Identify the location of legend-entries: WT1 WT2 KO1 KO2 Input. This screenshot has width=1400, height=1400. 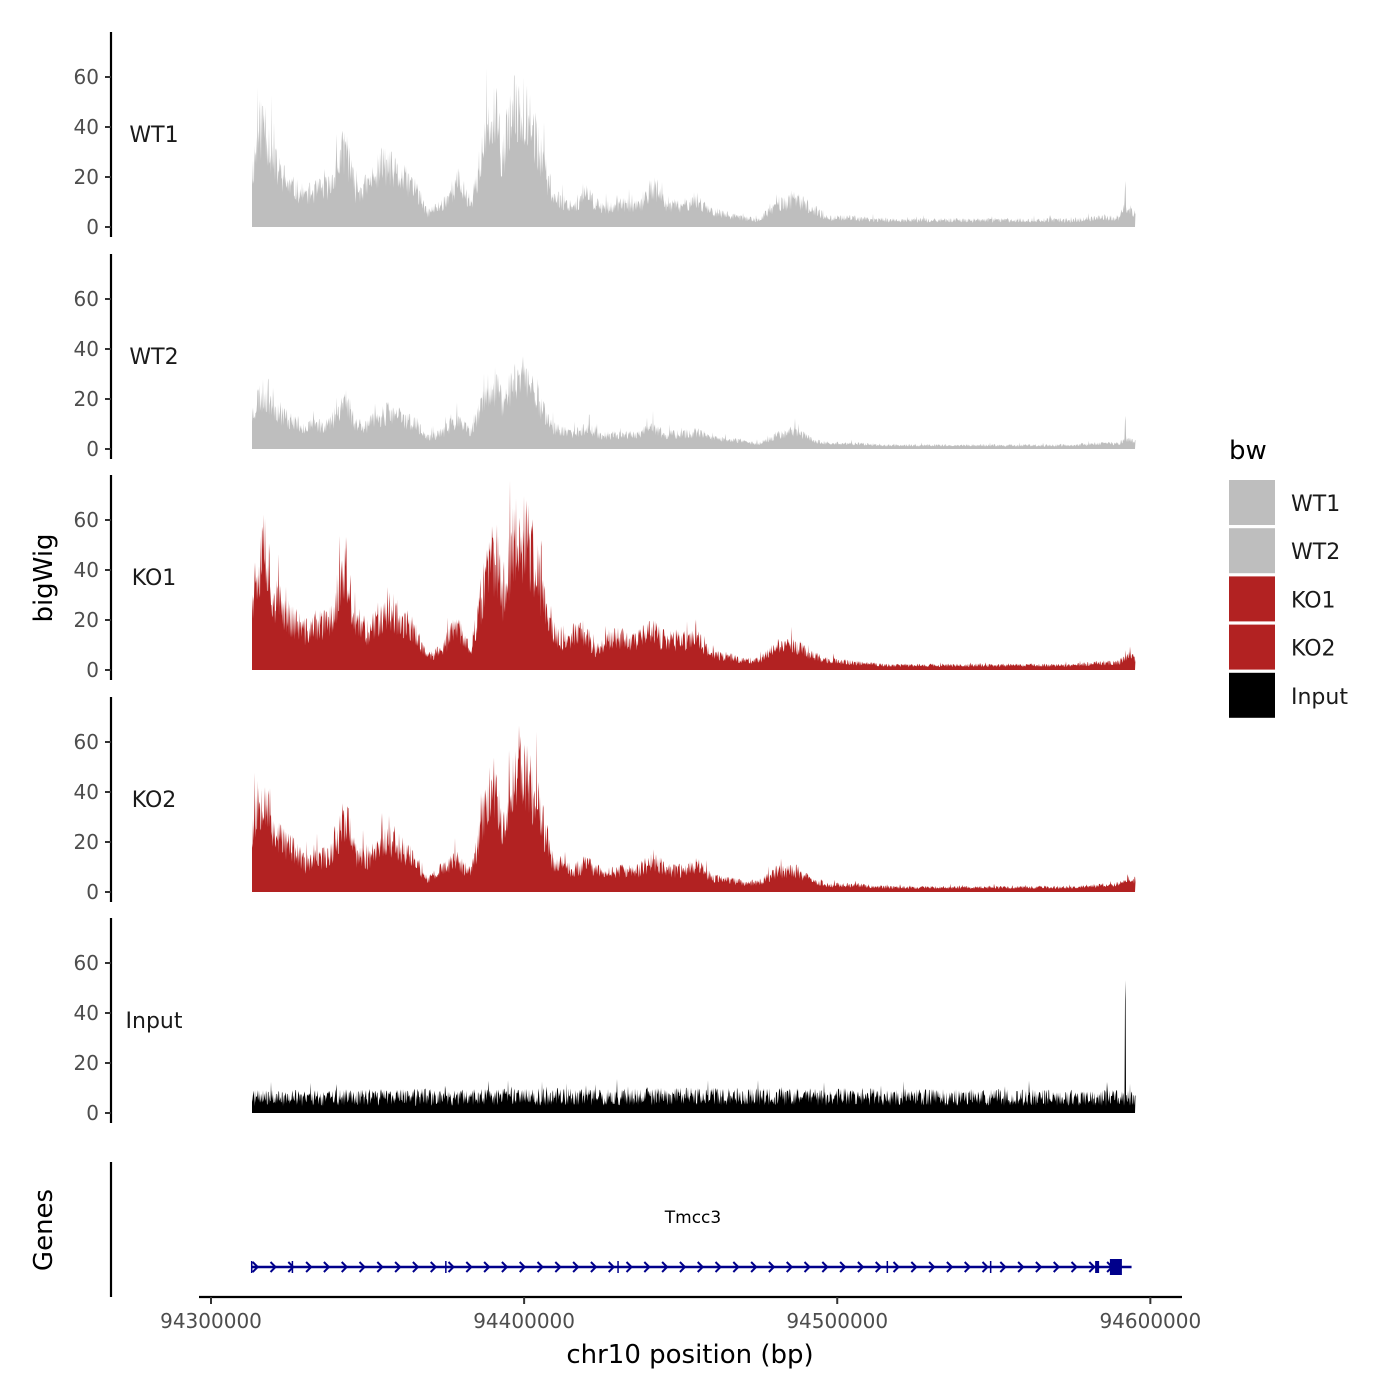
(1288, 599).